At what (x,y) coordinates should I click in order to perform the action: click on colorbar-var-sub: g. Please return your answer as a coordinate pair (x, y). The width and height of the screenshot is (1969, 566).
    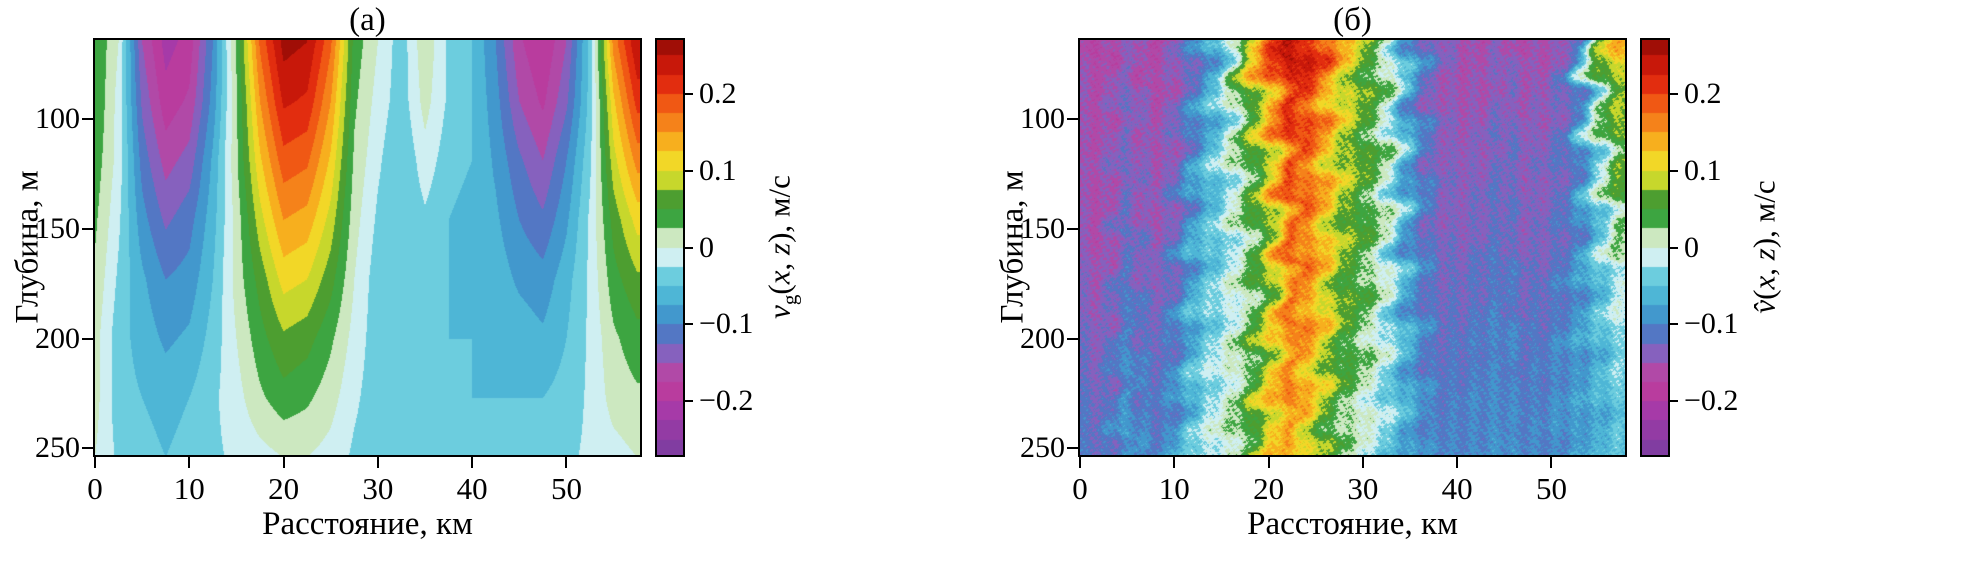
    Looking at the image, I should click on (789, 300).